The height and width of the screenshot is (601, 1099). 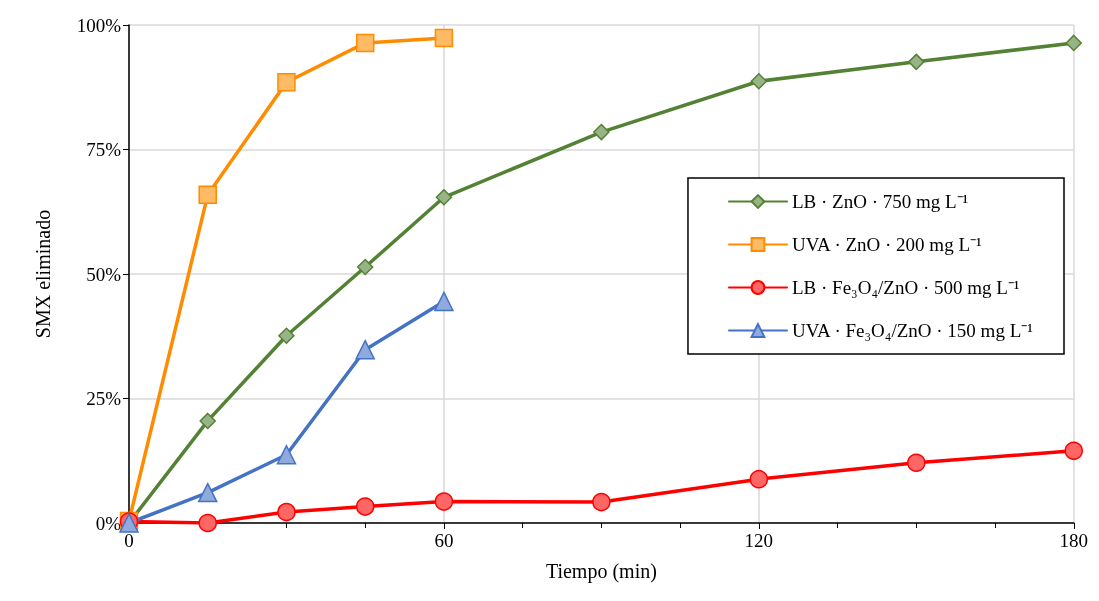 What do you see at coordinates (880, 201) in the screenshot?
I see `legend-label: LB · ZnO · 750 mg L⁻¹` at bounding box center [880, 201].